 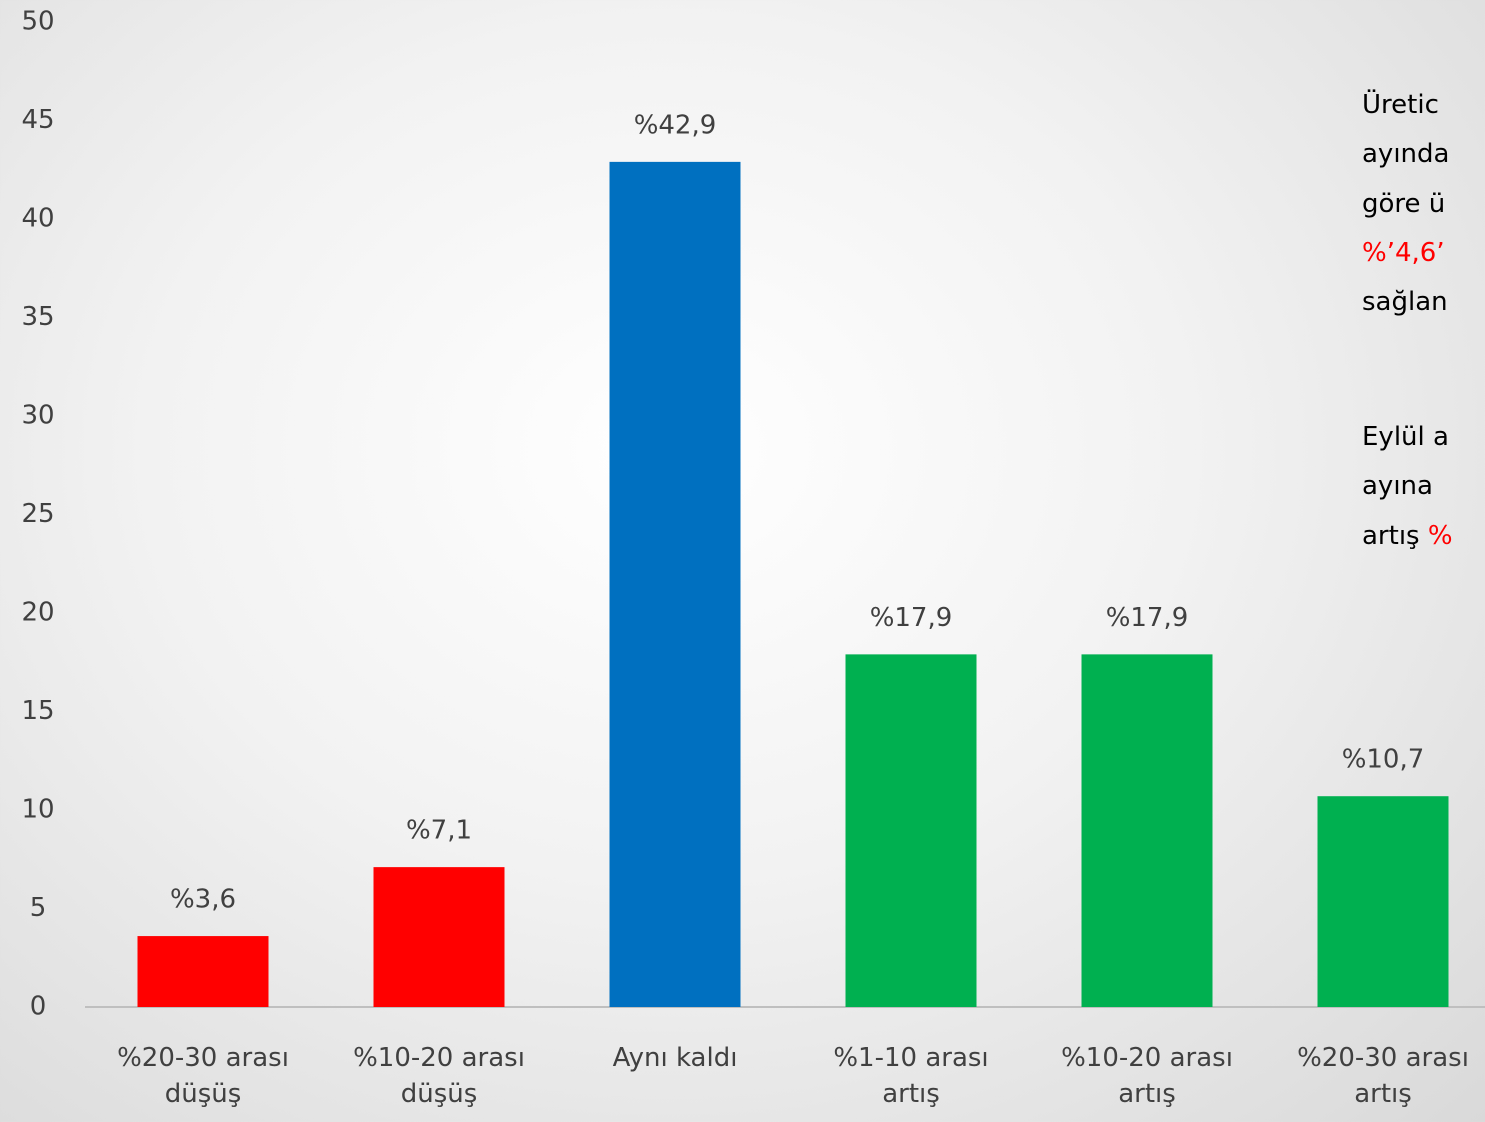 I want to click on x-tick-label: %20-30 arası düşüş, so click(x=203, y=1076).